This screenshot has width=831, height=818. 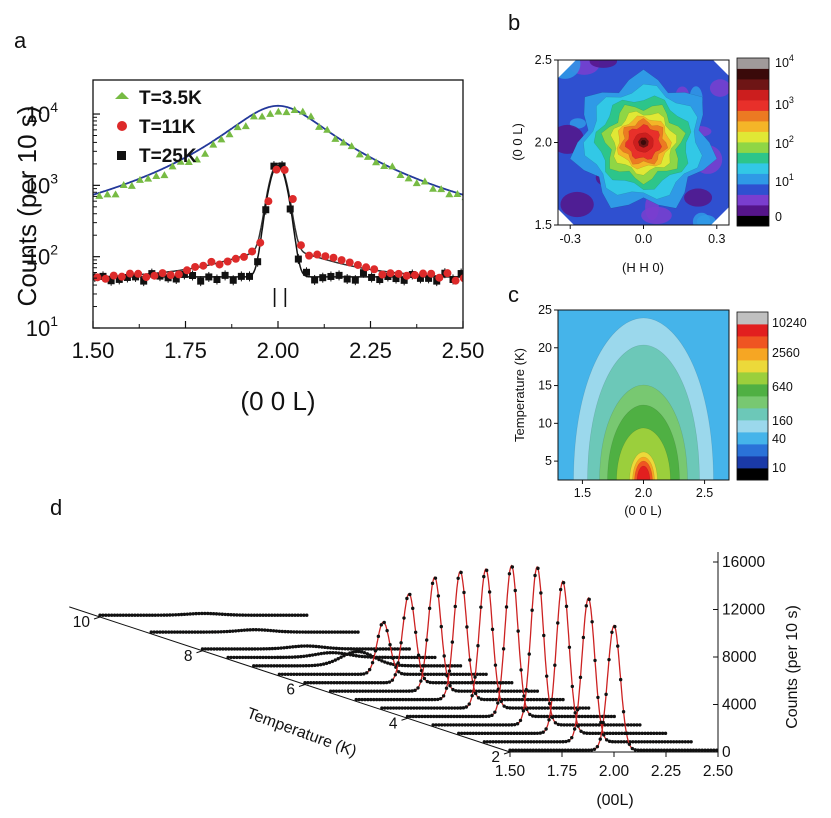 I want to click on waterfall-curve-T6, so click(x=408, y=638).